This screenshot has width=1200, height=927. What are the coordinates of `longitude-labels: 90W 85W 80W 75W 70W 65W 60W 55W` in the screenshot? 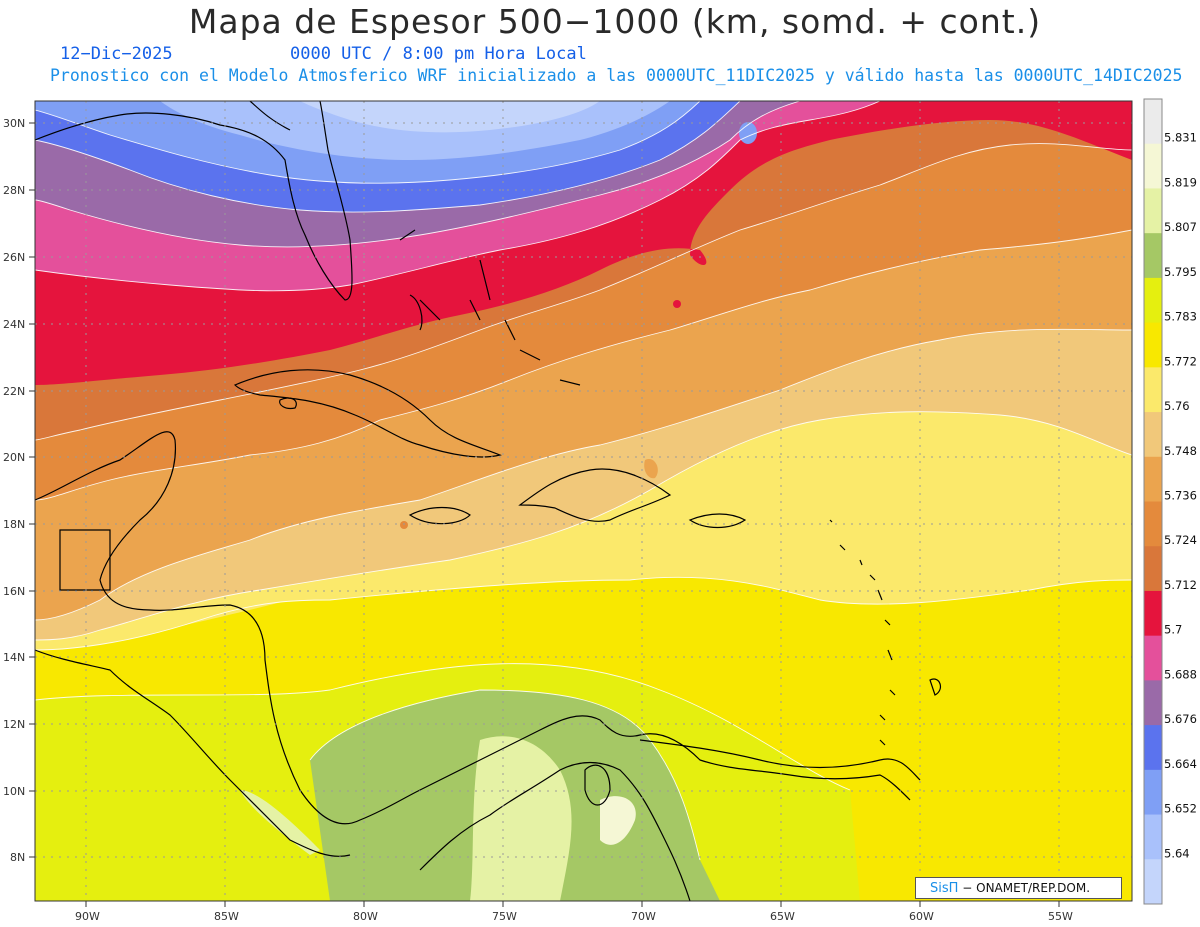 It's located at (574, 916).